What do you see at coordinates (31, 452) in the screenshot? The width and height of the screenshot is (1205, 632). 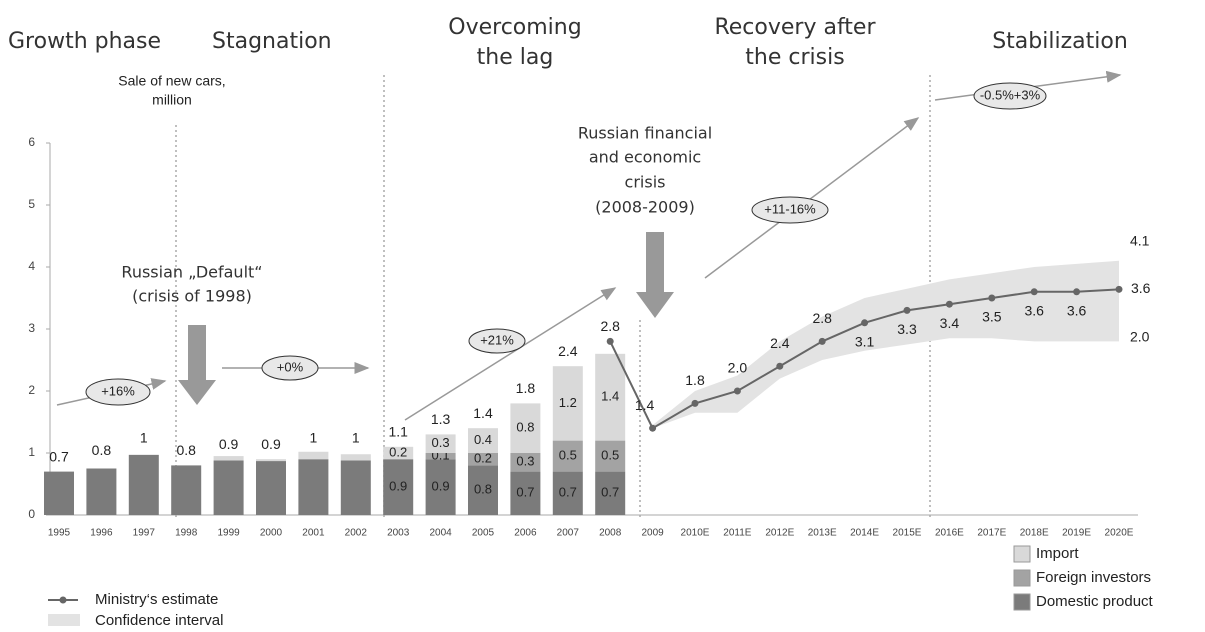 I see `y-tick-label: 1` at bounding box center [31, 452].